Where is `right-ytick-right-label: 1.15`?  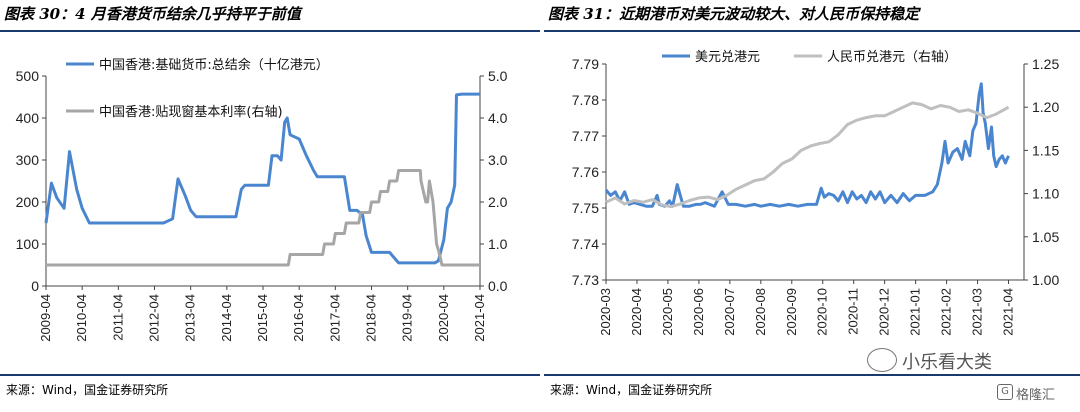 right-ytick-right-label: 1.15 is located at coordinates (1045, 150).